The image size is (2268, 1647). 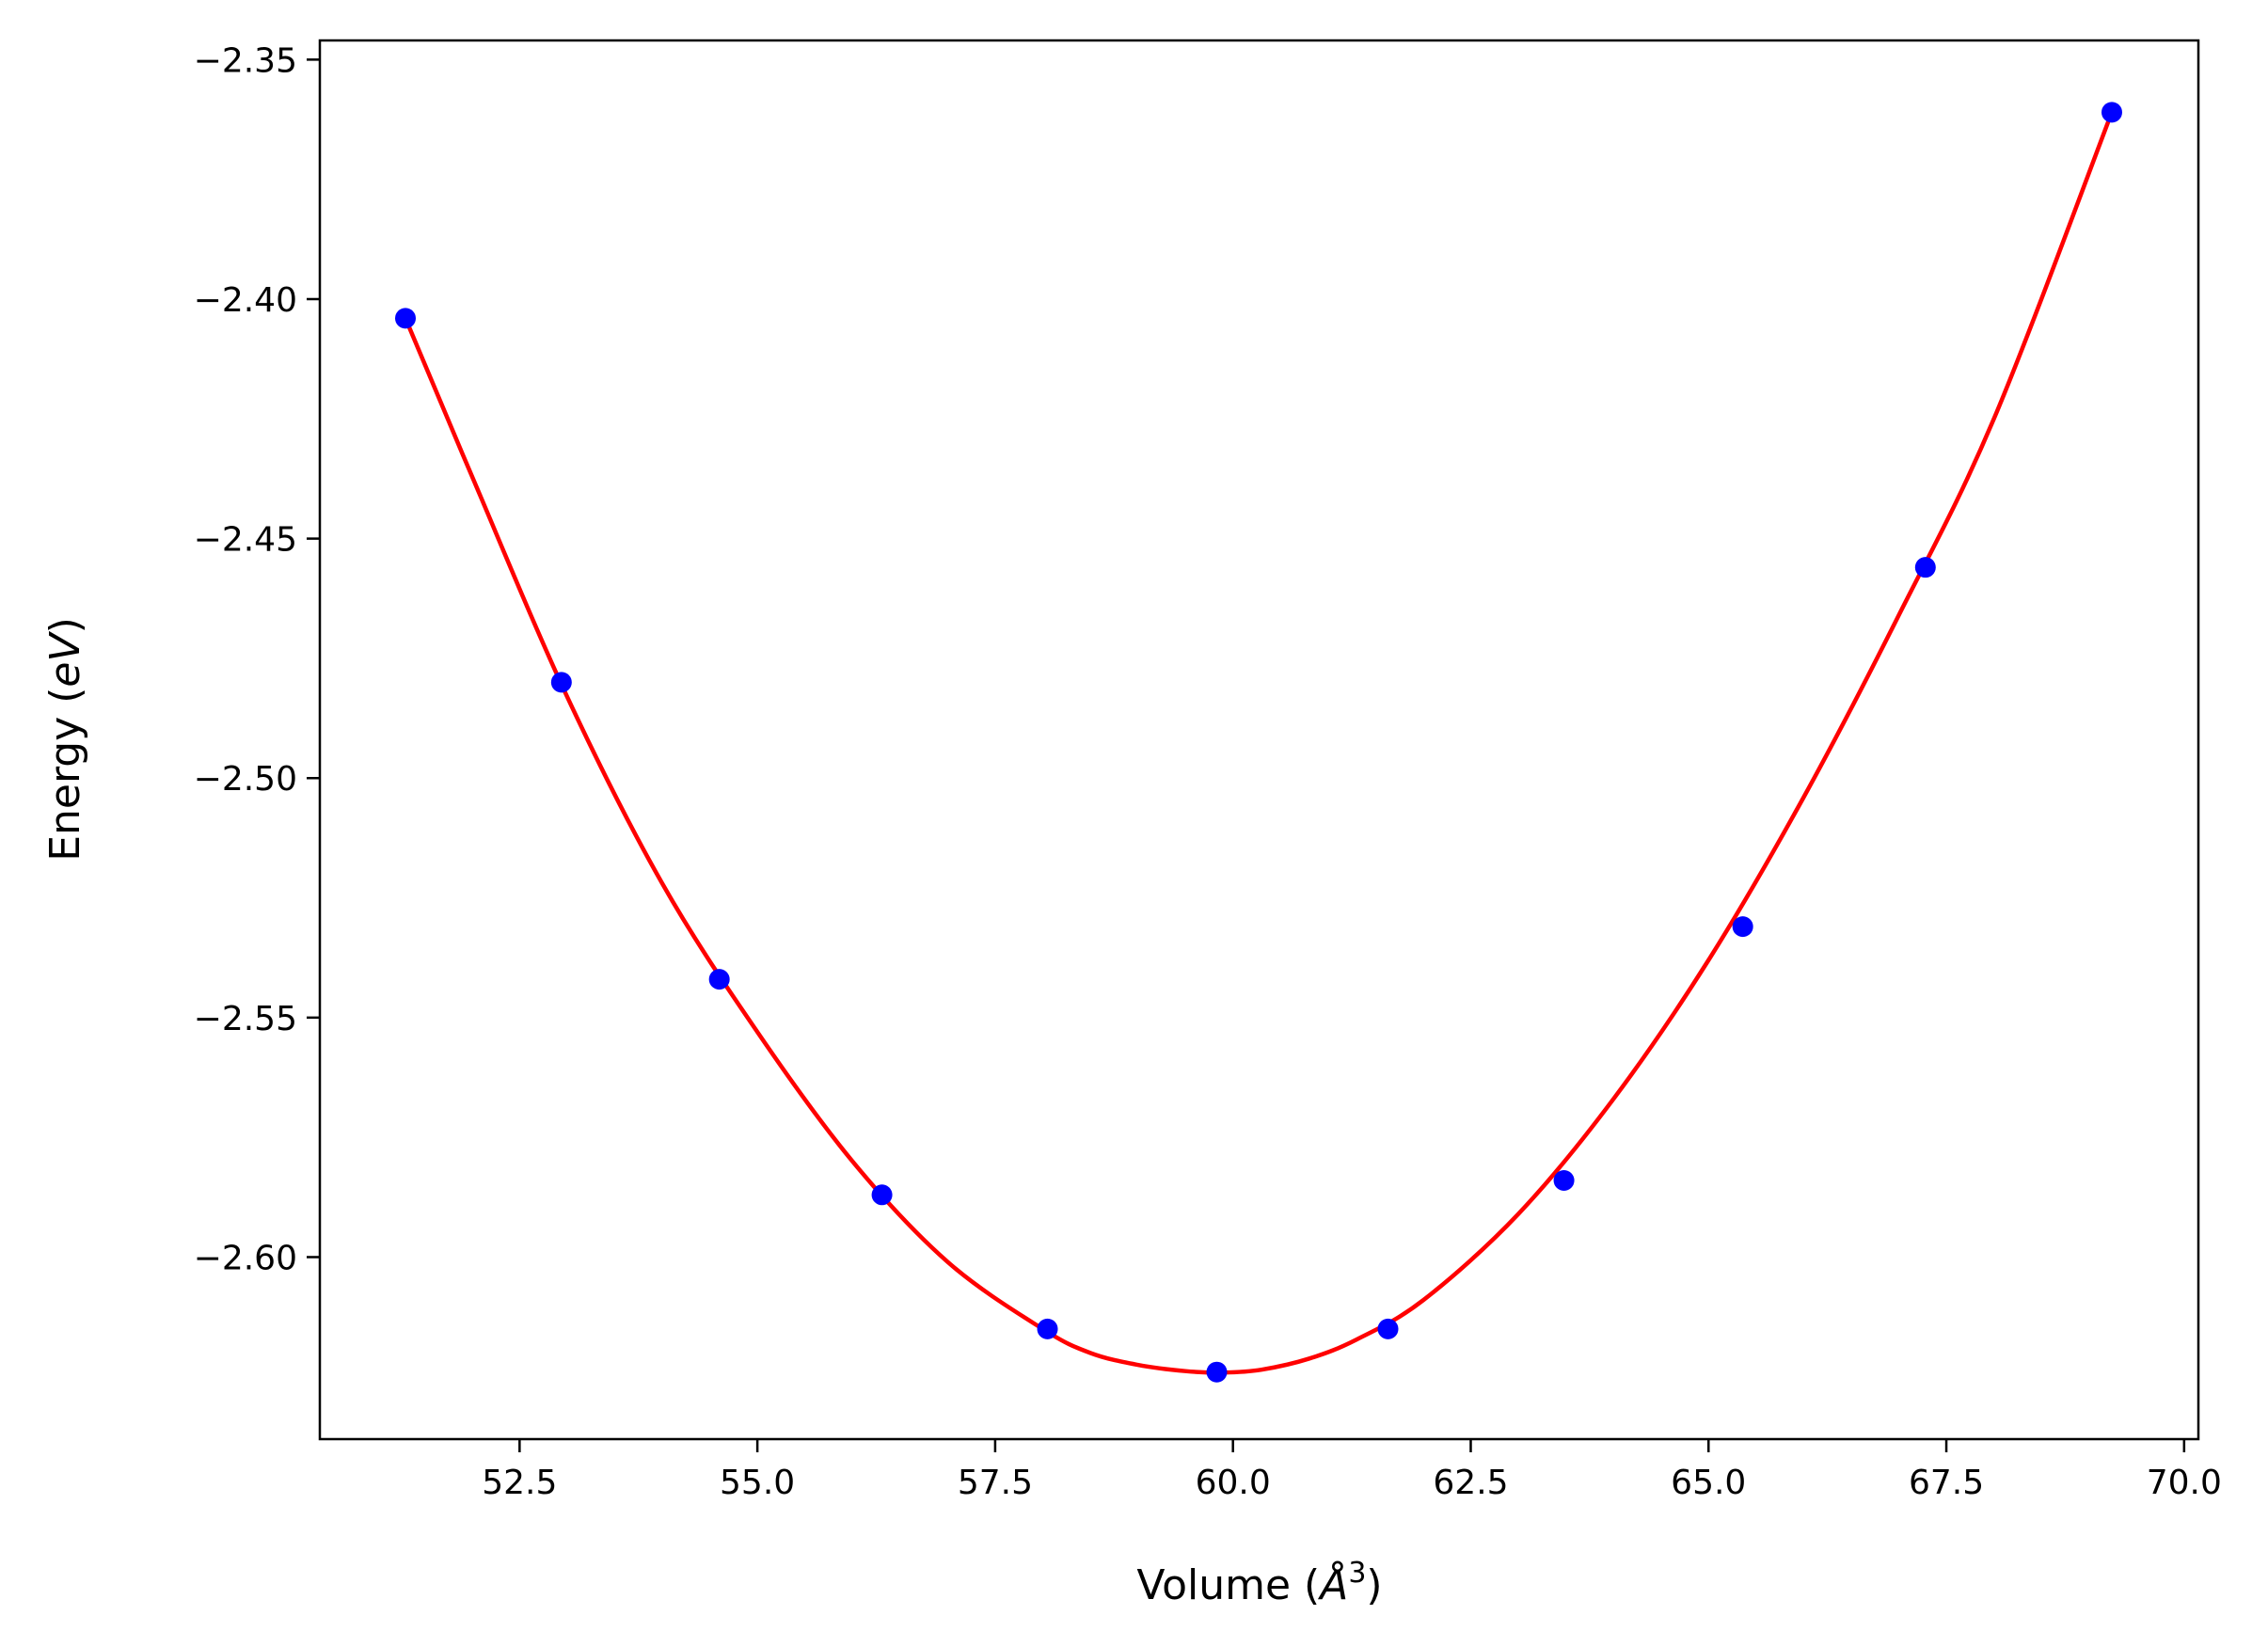 I want to click on x-axis-label: Volume (Å3), so click(x=1259, y=1583).